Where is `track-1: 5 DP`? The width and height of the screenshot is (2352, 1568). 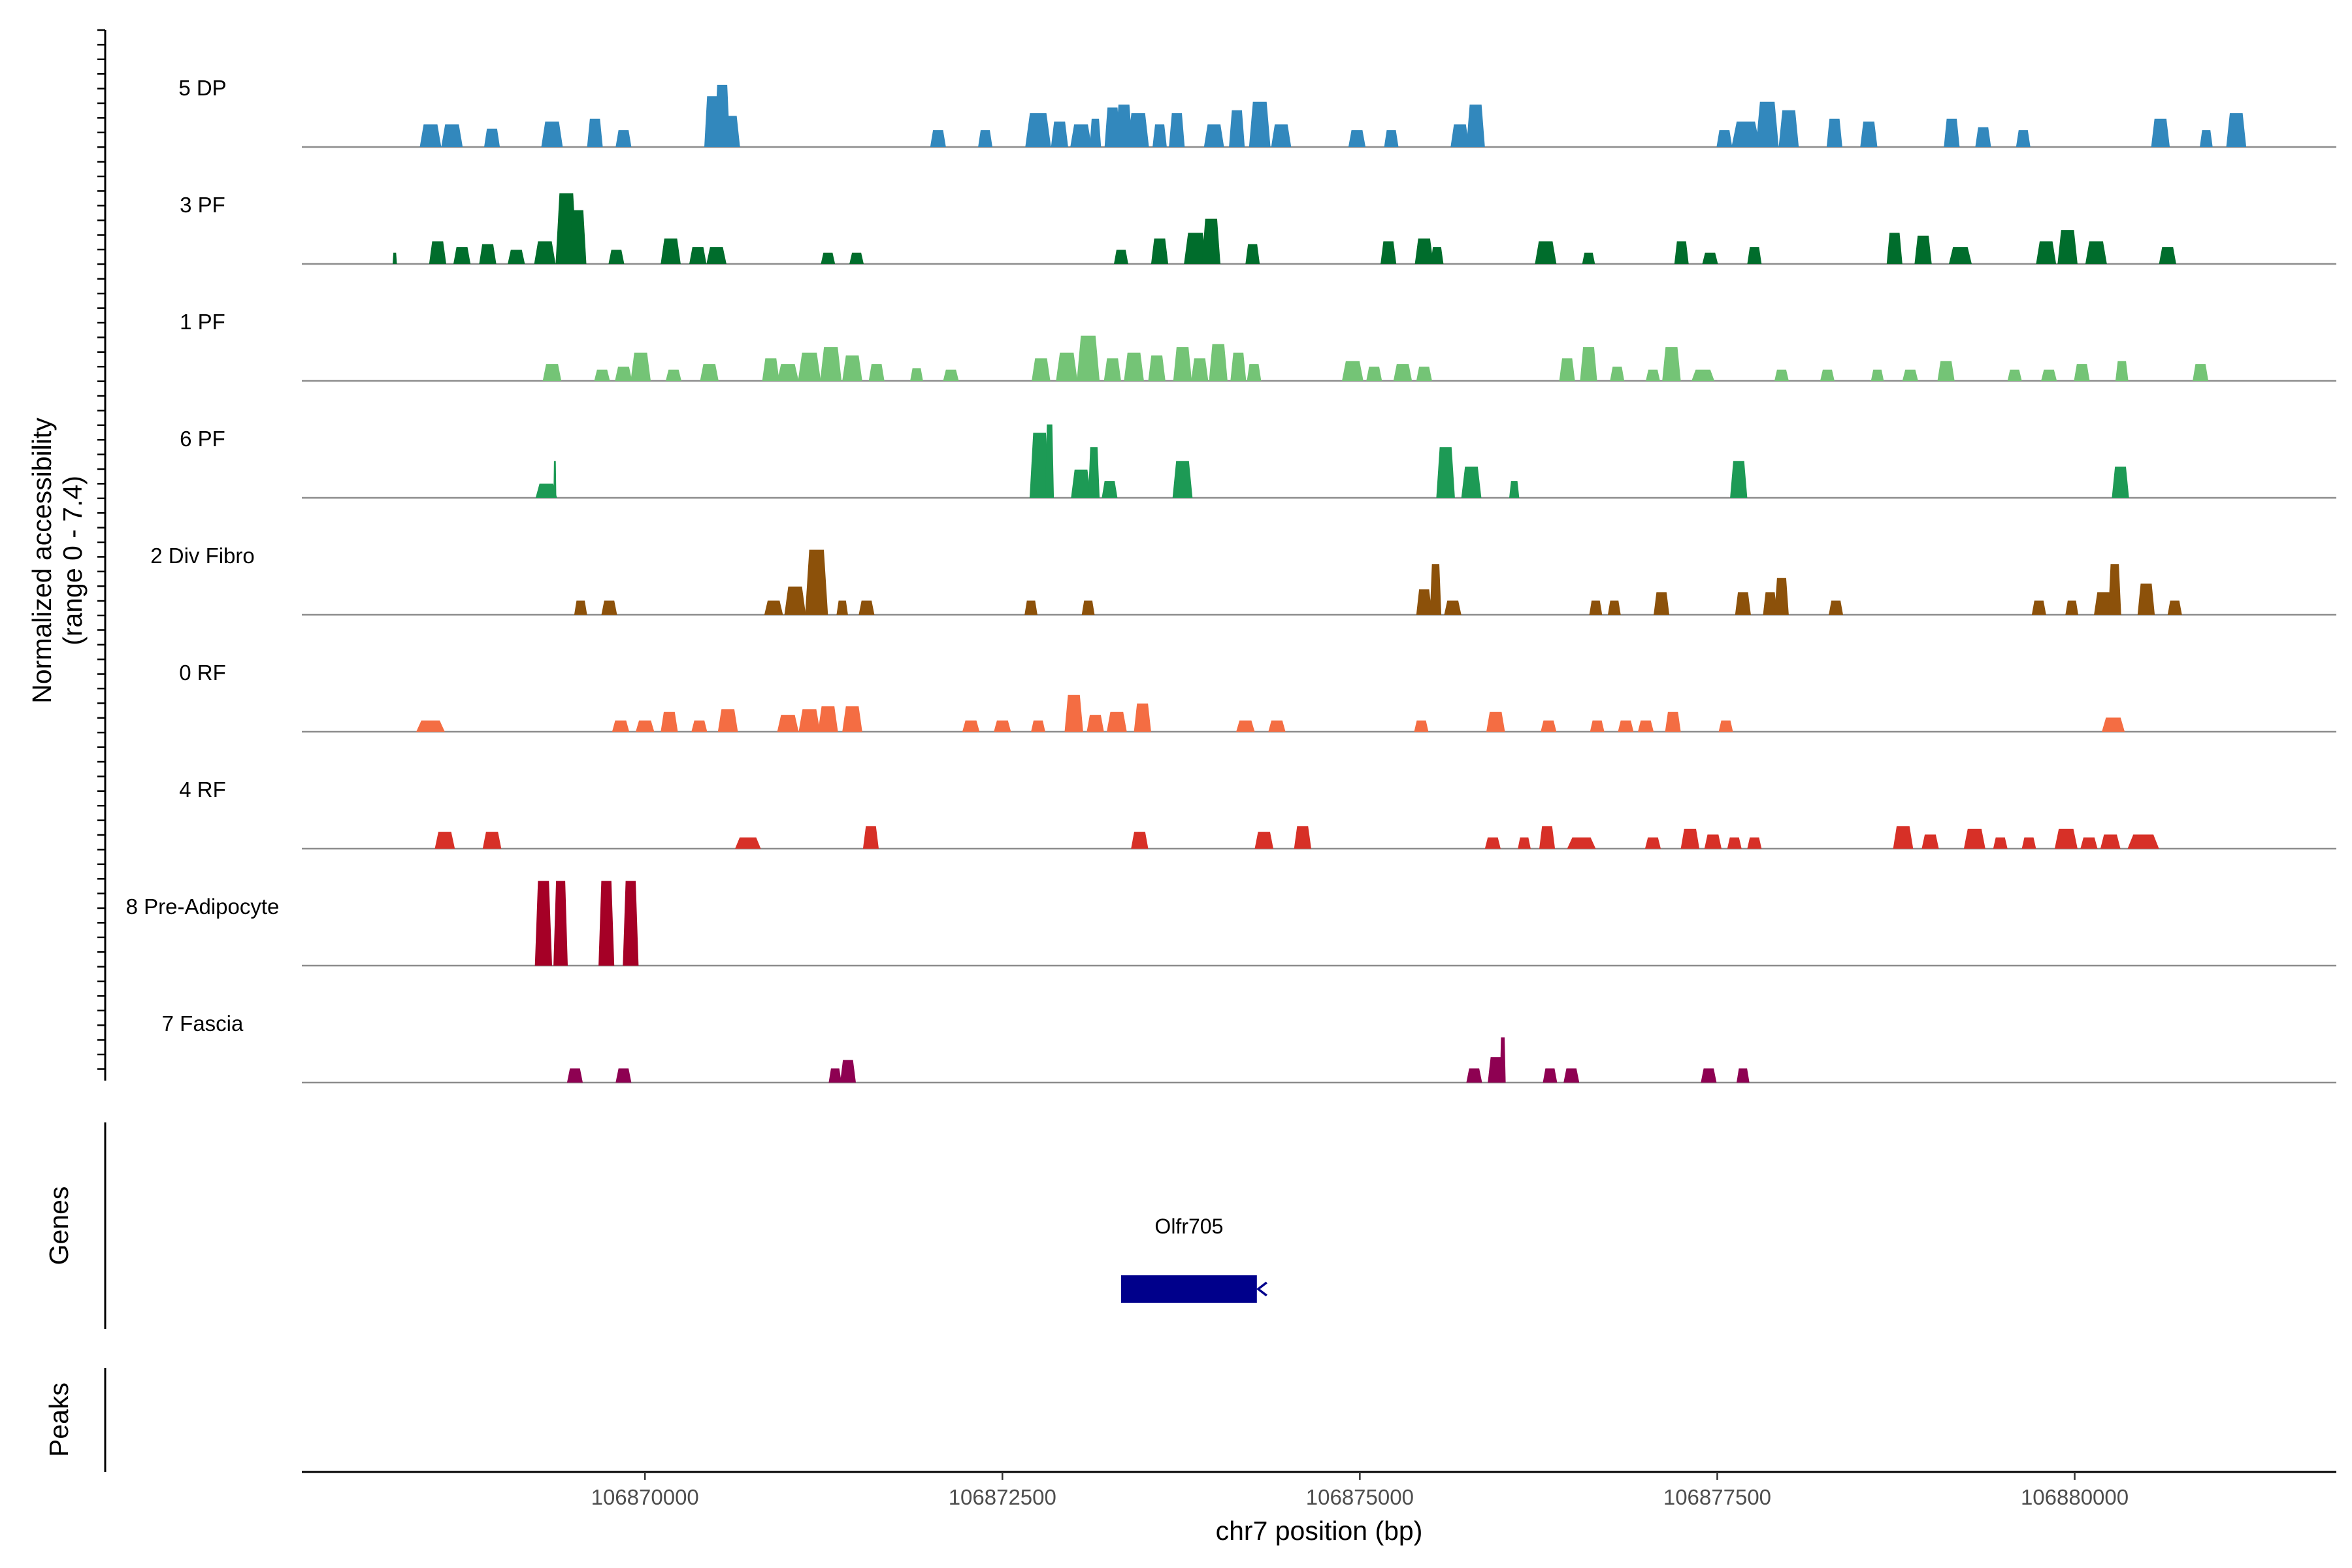 track-1: 5 DP is located at coordinates (1257, 112).